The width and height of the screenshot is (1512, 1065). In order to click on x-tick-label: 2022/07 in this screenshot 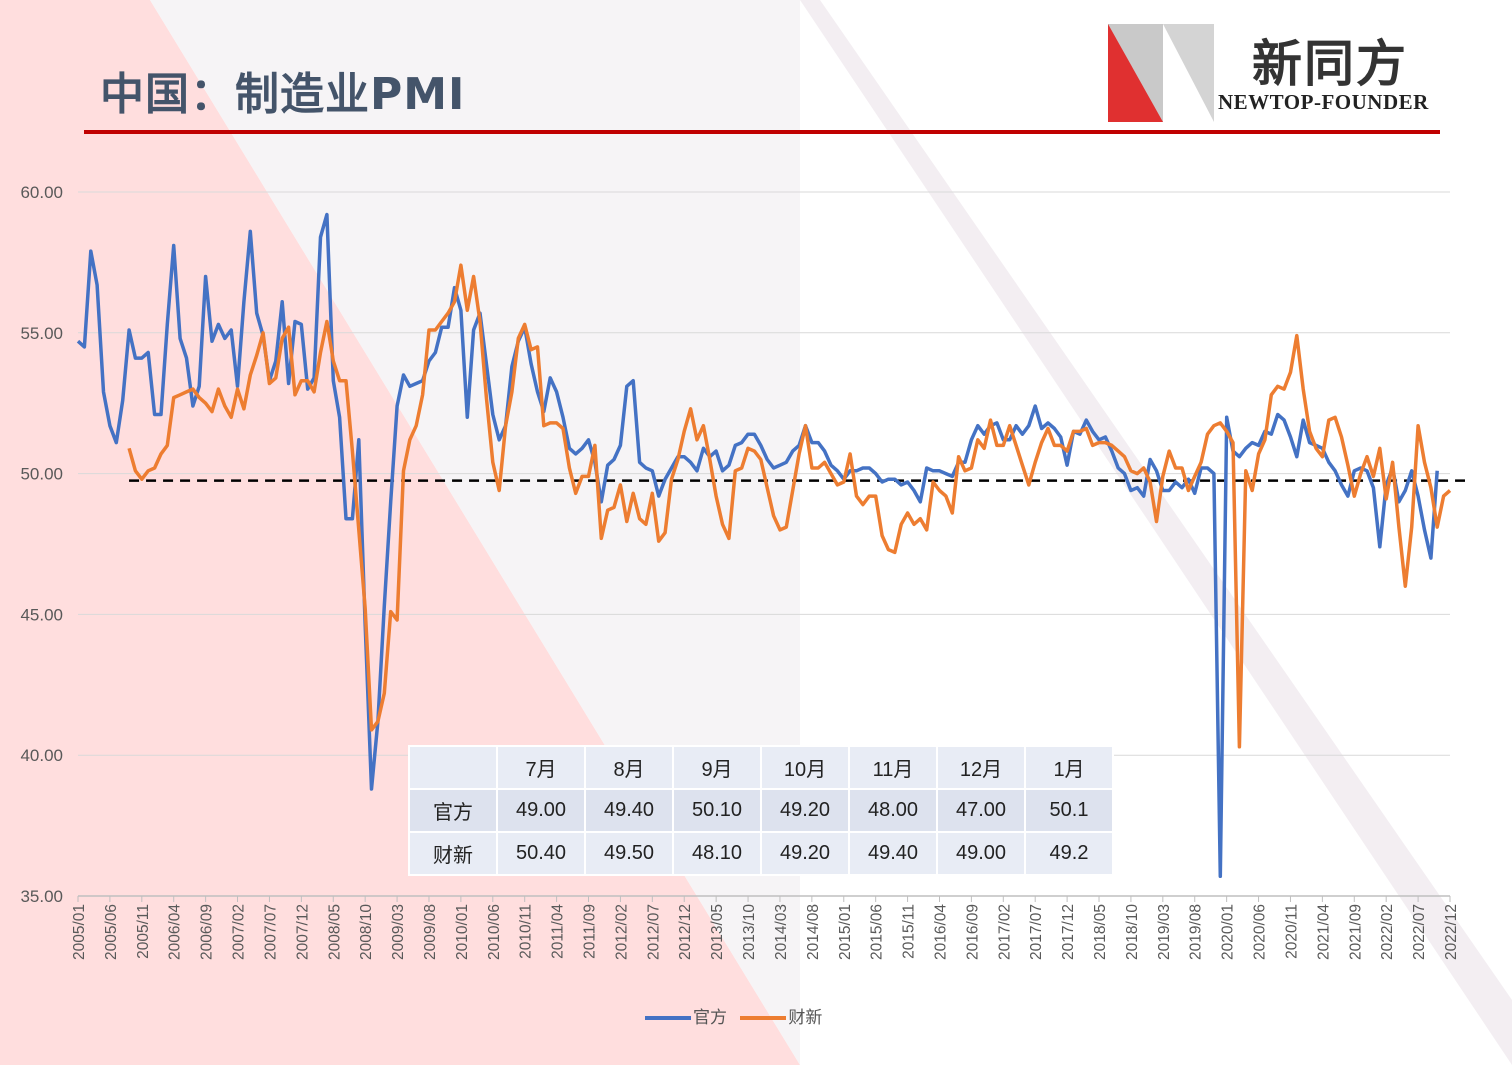, I will do `click(1419, 932)`.